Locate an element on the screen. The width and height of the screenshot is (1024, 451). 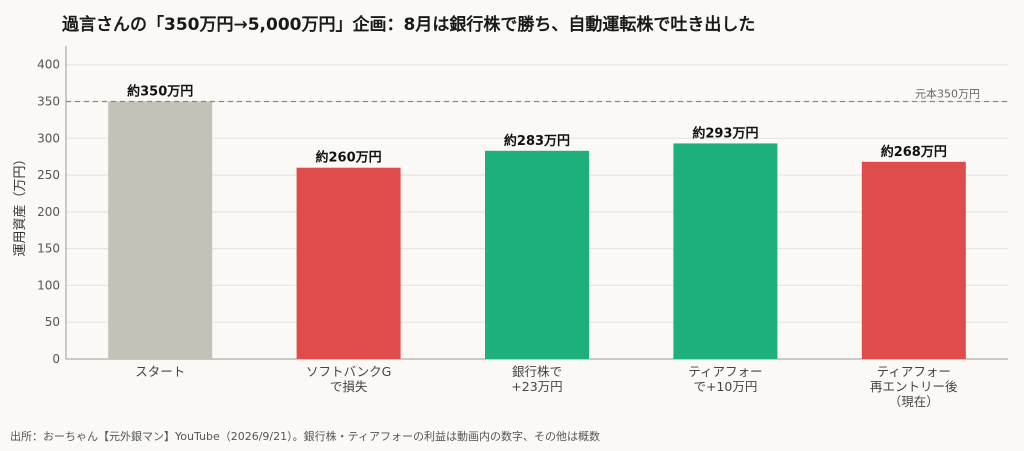
y-axis-label: 運用資産（万円） is located at coordinates (20, 204).